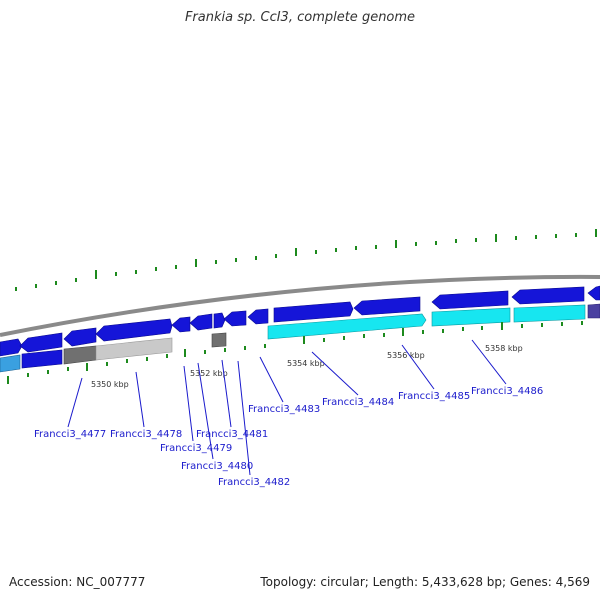  Describe the element at coordinates (209, 373) in the screenshot. I see `scale-label: 5352 kbp` at that location.